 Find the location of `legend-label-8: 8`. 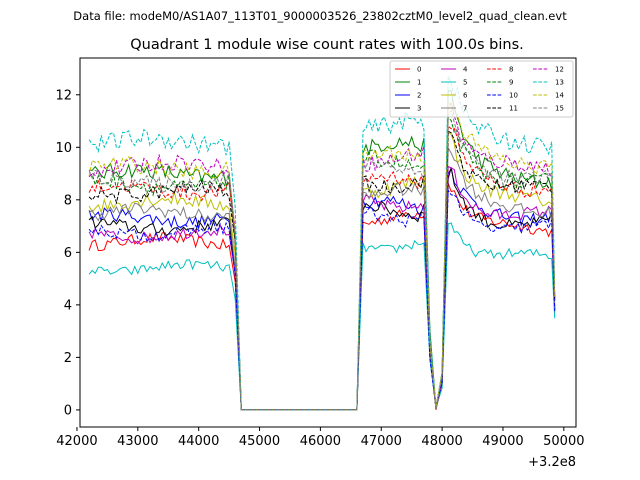

legend-label-8: 8 is located at coordinates (511, 70).